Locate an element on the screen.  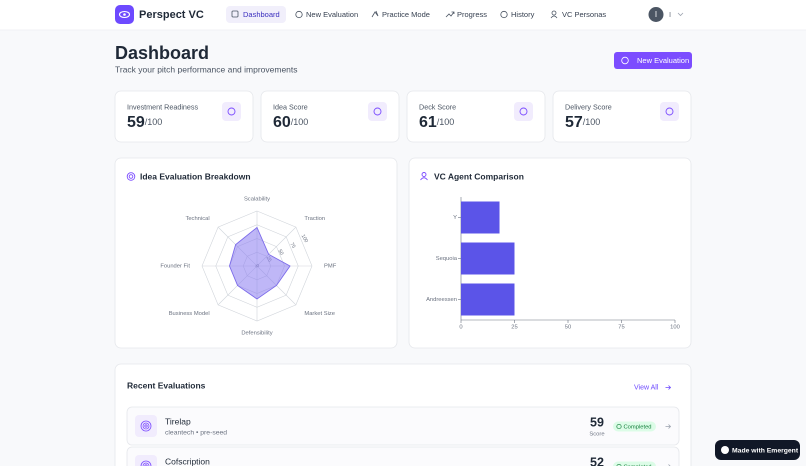
eval-name: Tirelap is located at coordinates (178, 421).